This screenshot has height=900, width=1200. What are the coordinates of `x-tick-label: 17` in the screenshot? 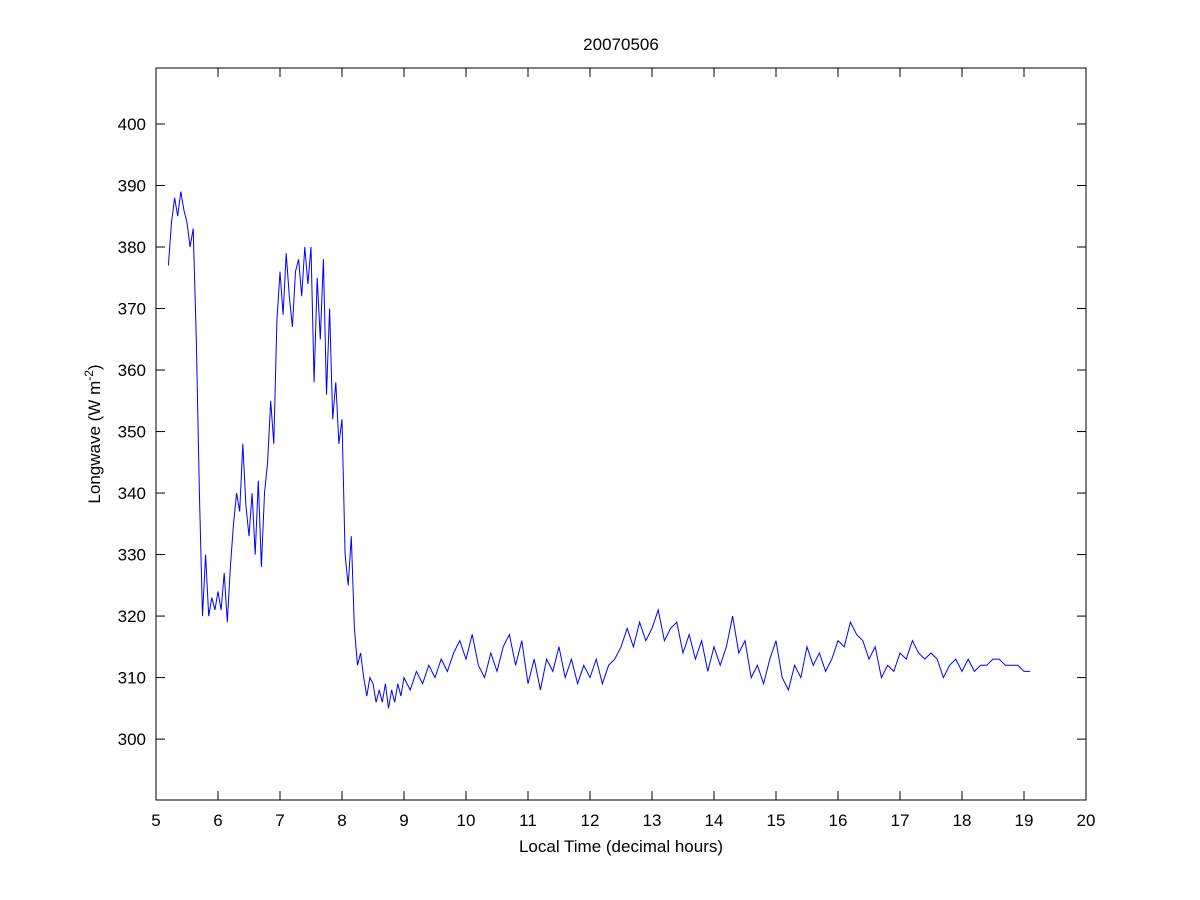 It's located at (900, 820).